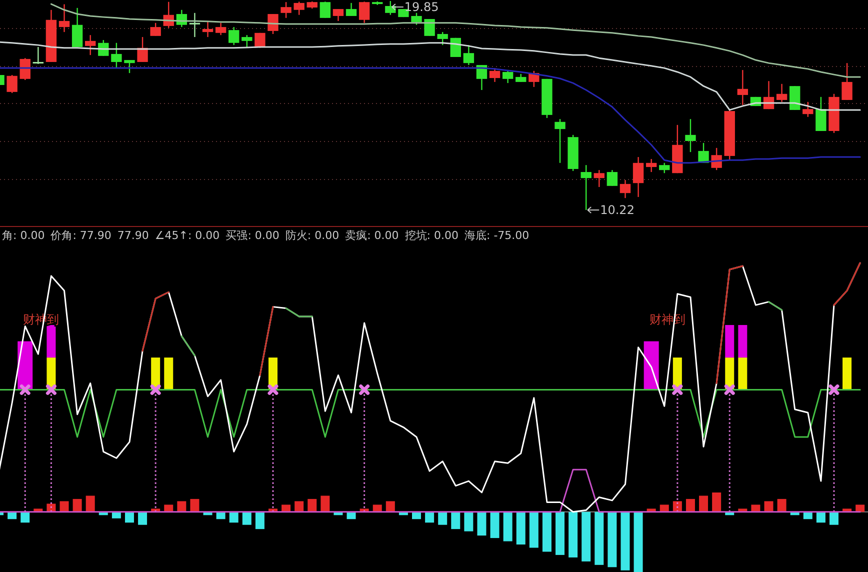 This screenshot has width=868, height=572. Describe the element at coordinates (372, 235) in the screenshot. I see `text: 卖疯: 0.00` at that location.